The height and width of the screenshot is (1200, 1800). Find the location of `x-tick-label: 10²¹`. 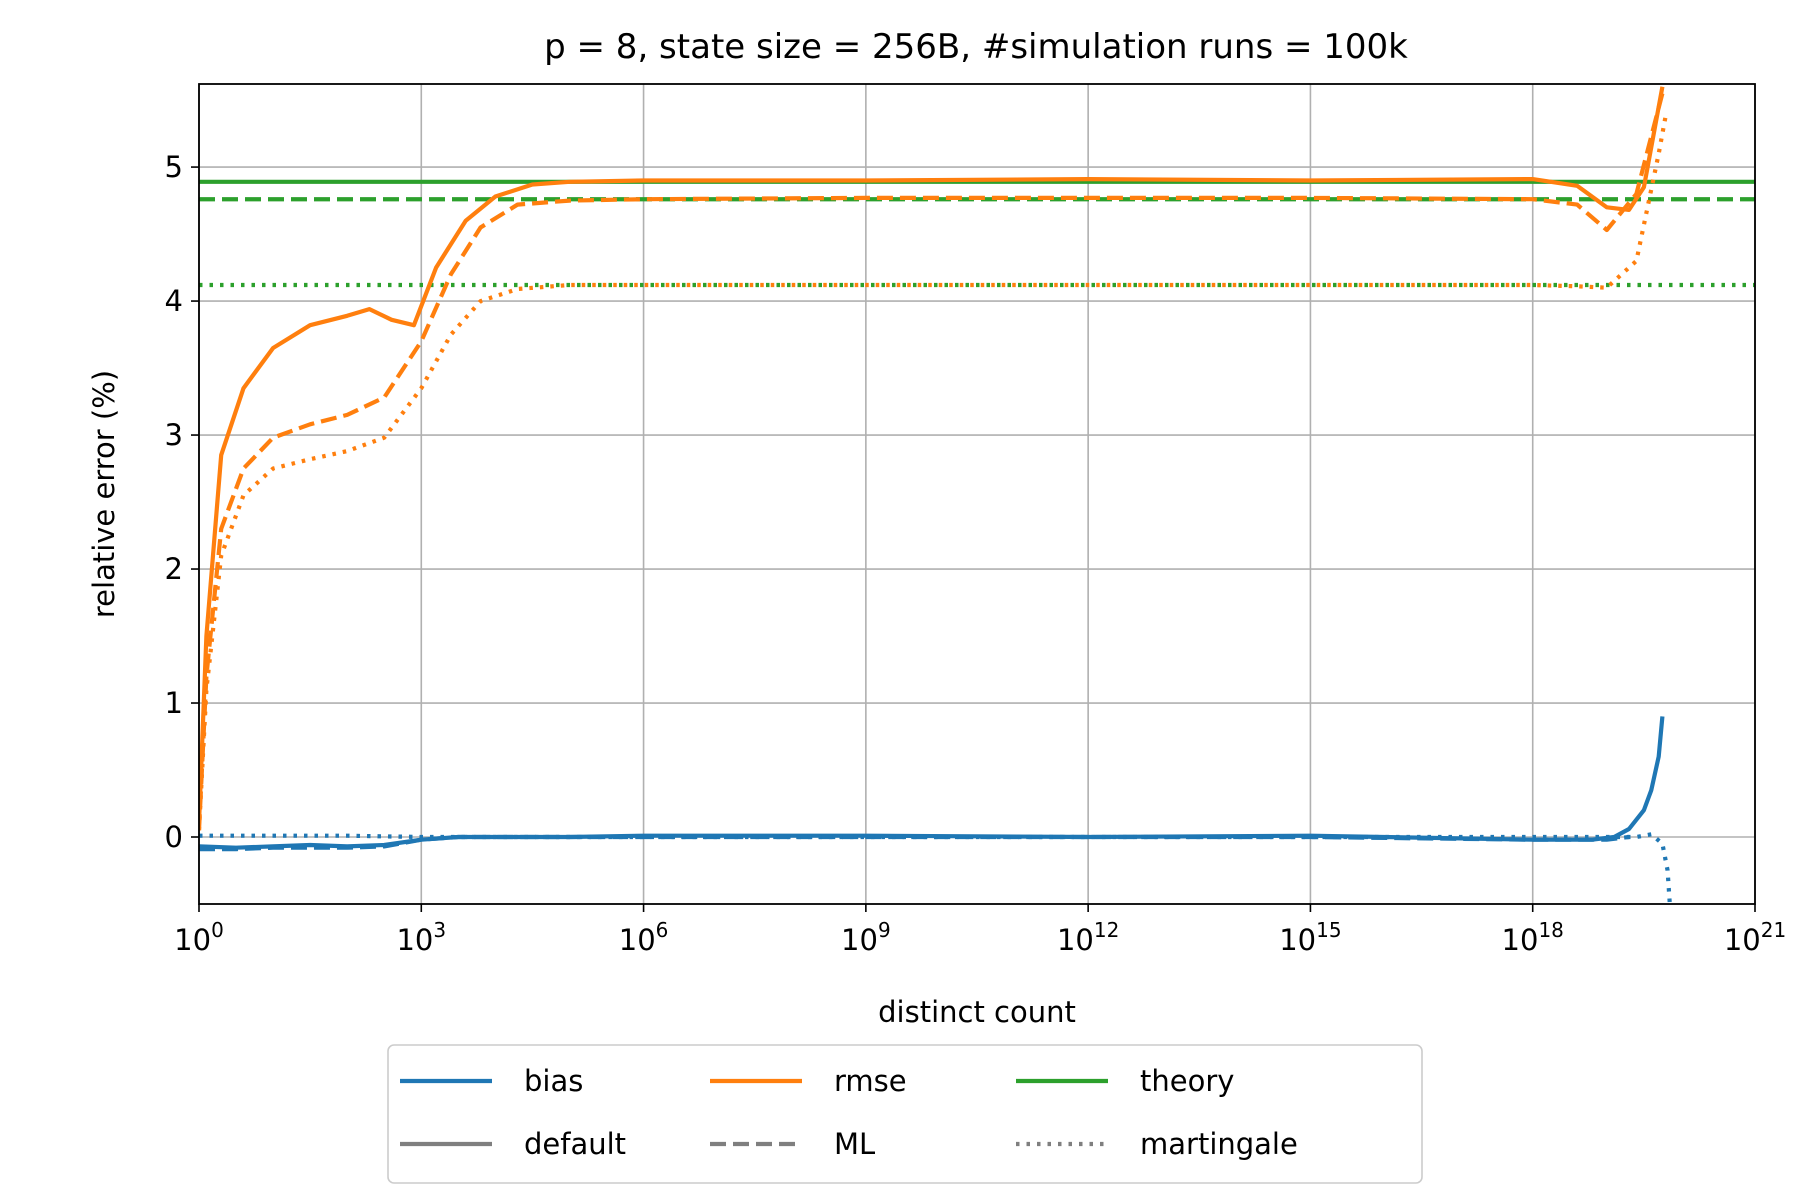

x-tick-label: 10²¹ is located at coordinates (1755, 937).